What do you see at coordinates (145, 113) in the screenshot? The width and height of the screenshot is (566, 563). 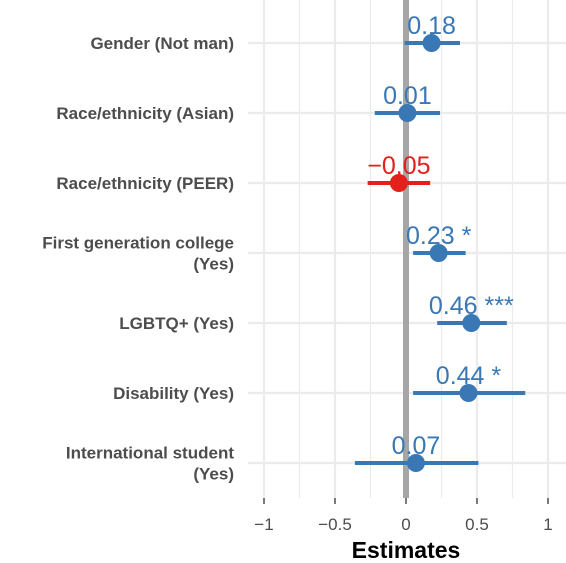 I see `row-label: Race/ethnicity (Asian)` at bounding box center [145, 113].